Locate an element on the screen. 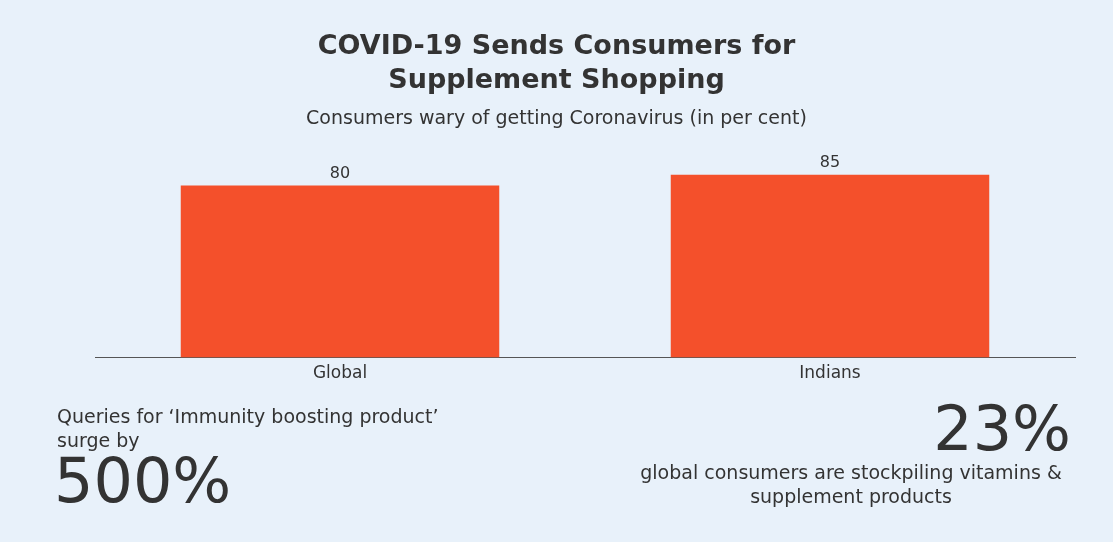  x-tick-label: Global is located at coordinates (340, 372).